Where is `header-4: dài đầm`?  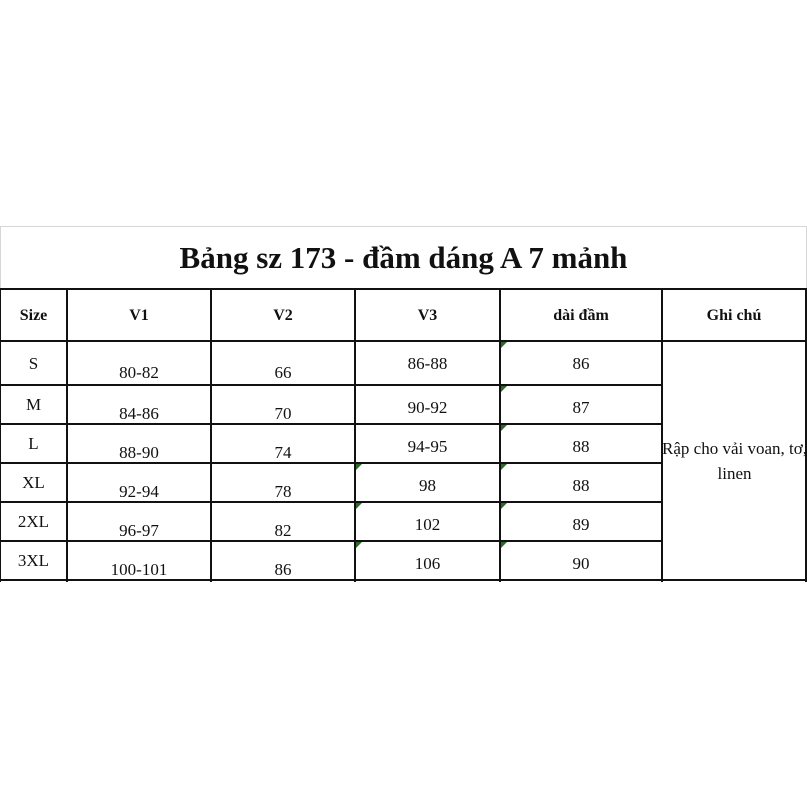
header-4: dài đầm is located at coordinates (581, 315).